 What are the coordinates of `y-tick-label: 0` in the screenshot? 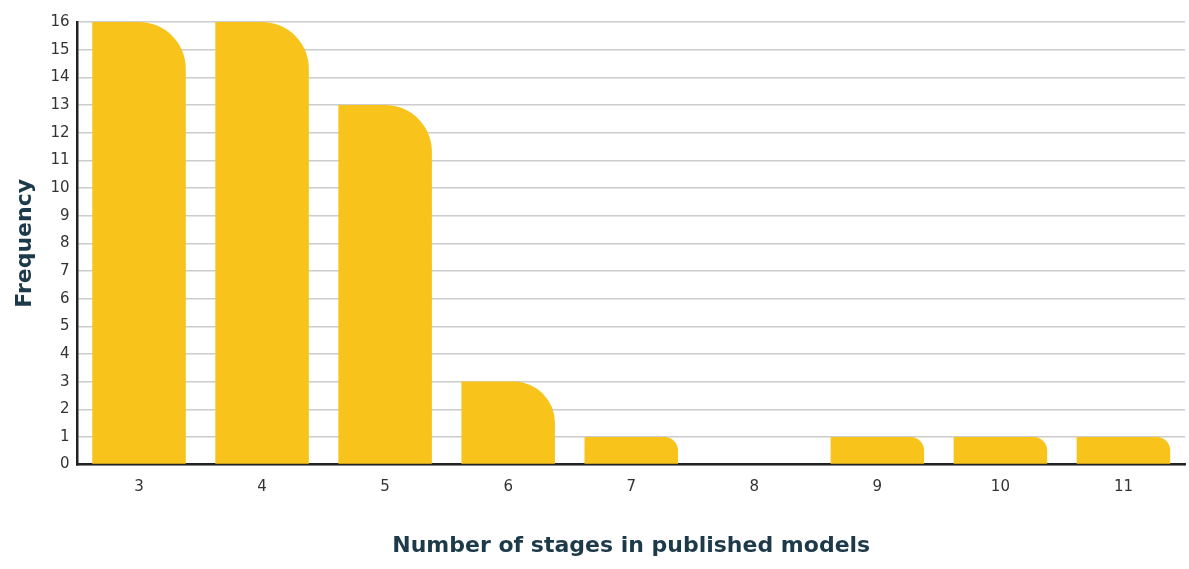 It's located at (64, 463).